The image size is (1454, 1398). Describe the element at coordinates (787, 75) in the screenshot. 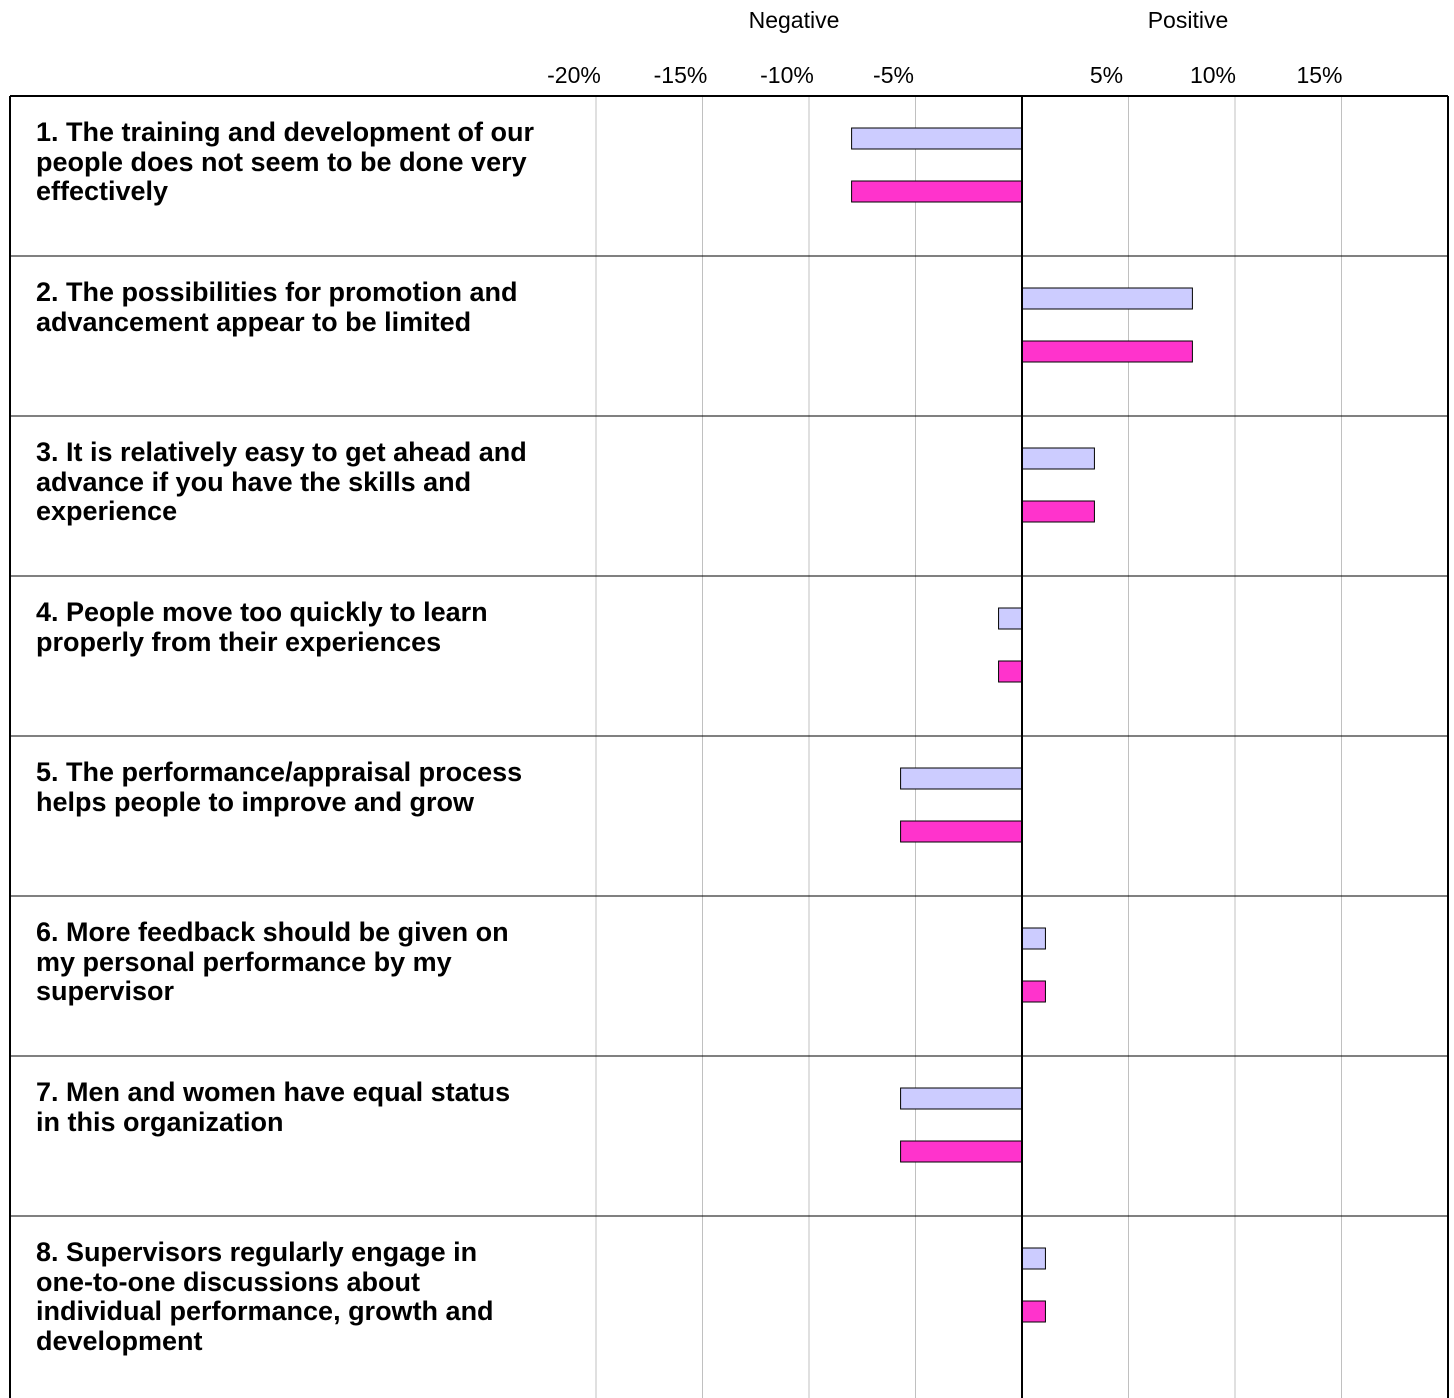

I see `x-tick-label: -10%` at that location.